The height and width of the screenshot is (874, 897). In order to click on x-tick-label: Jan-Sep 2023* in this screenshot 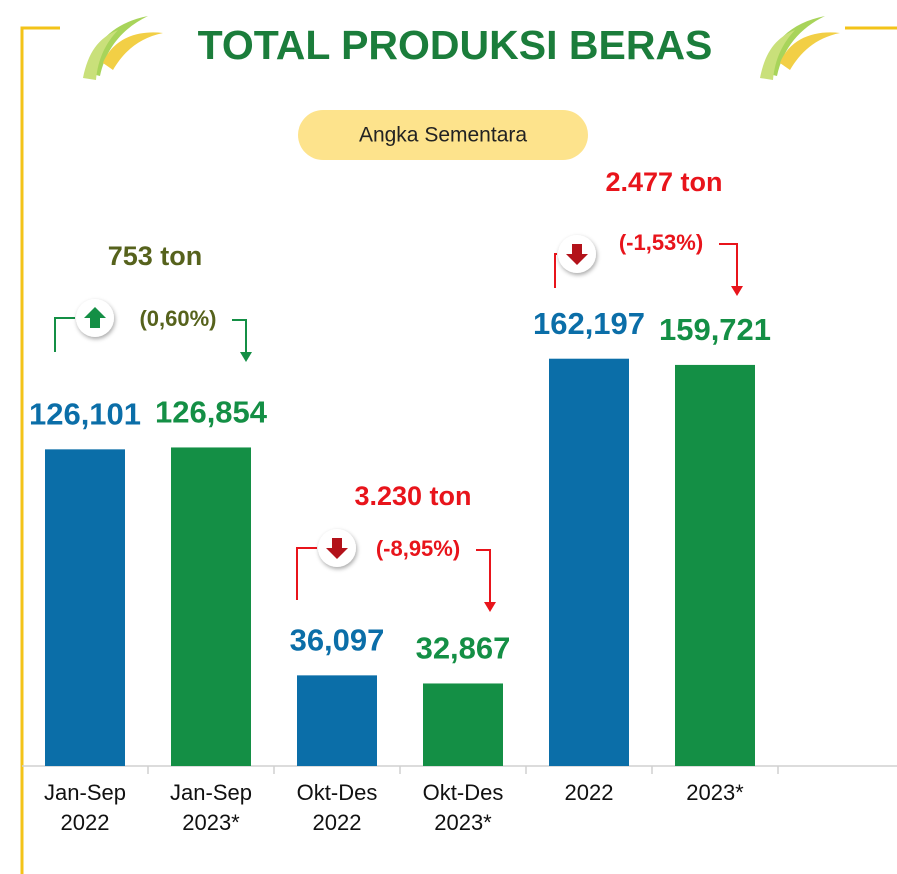, I will do `click(211, 807)`.